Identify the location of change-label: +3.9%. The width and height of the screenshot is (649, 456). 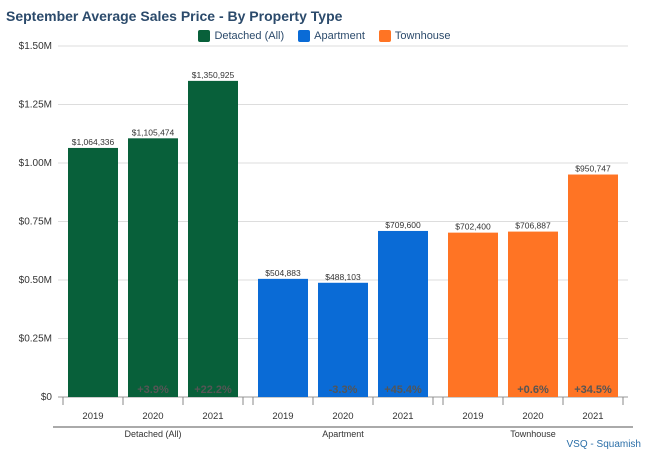
(153, 390).